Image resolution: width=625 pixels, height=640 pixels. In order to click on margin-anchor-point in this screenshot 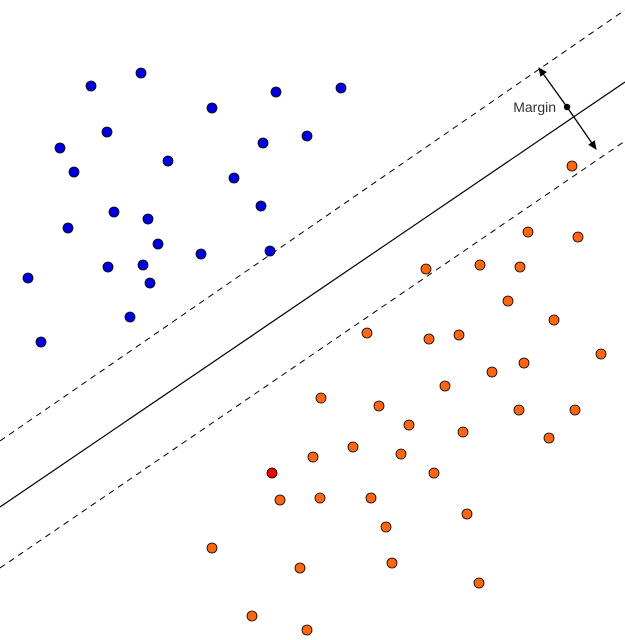, I will do `click(567, 107)`.